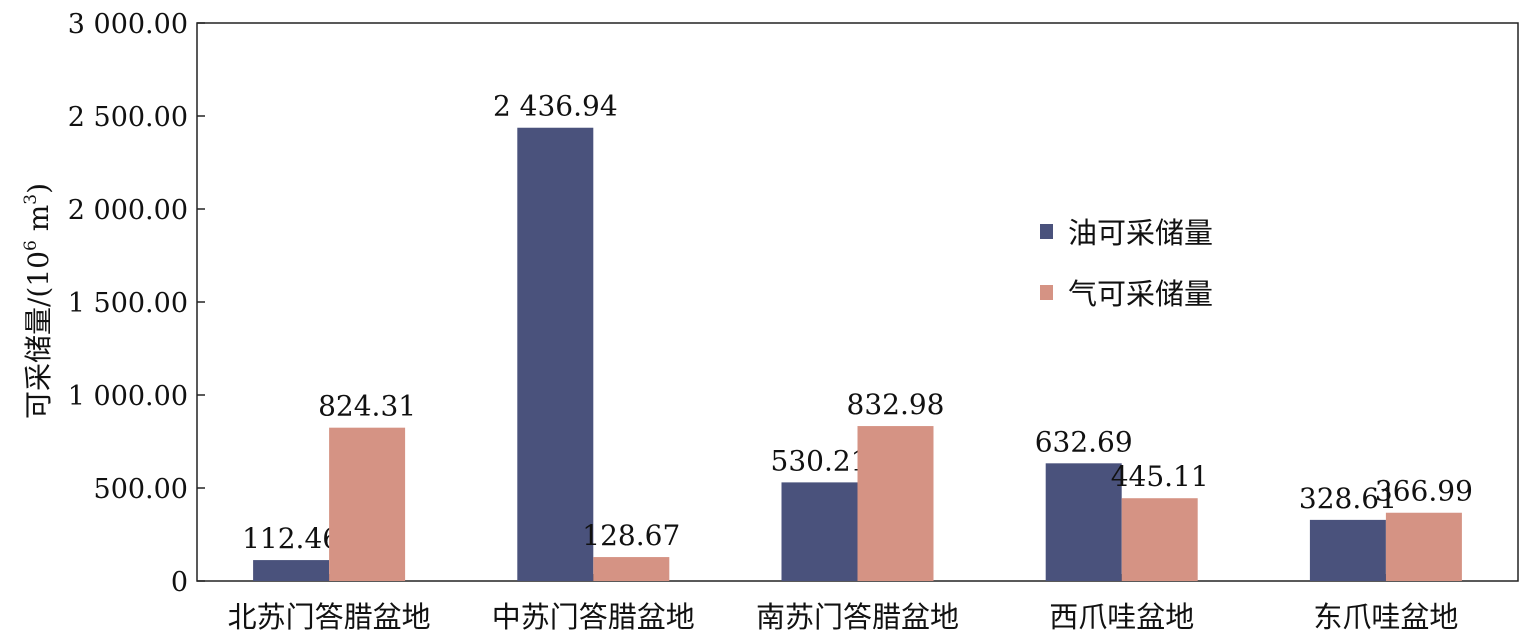 This screenshot has height=643, width=1535. I want to click on bar-value-label: 112.46, so click(291, 538).